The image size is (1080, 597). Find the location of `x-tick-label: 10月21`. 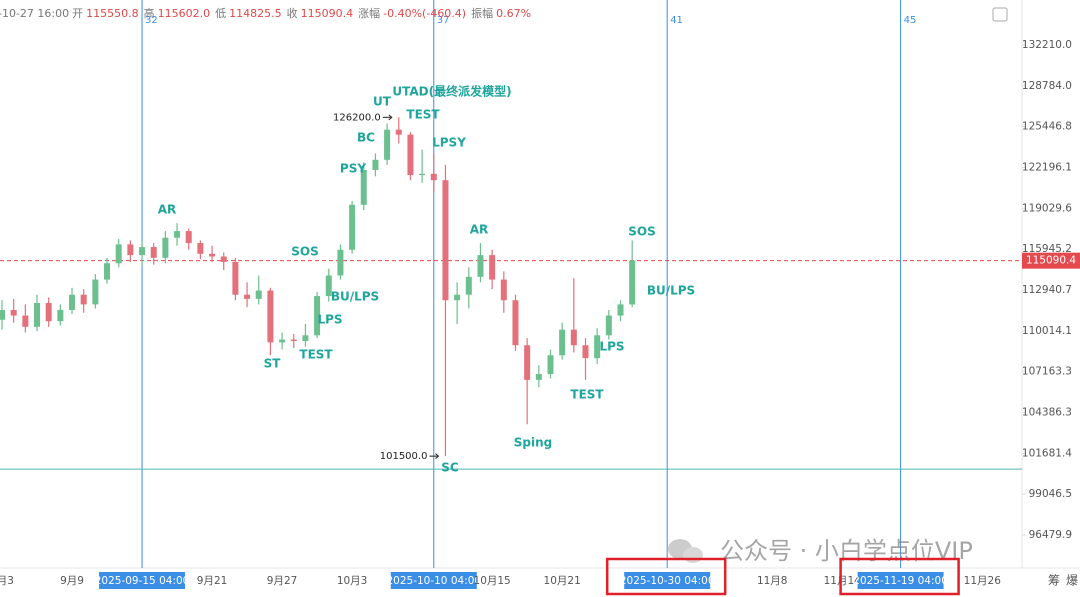

x-tick-label: 10月21 is located at coordinates (562, 581).